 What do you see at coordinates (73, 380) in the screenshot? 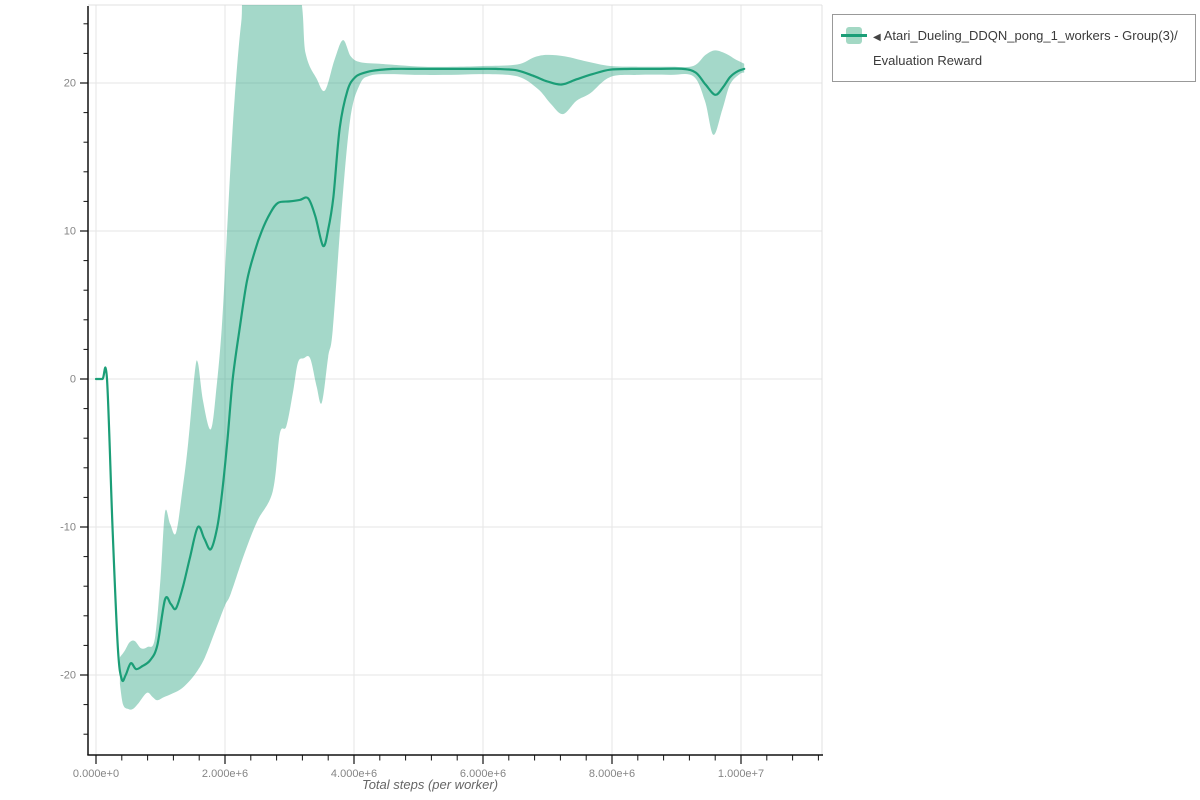
I see `y-tick-label: 0` at bounding box center [73, 380].